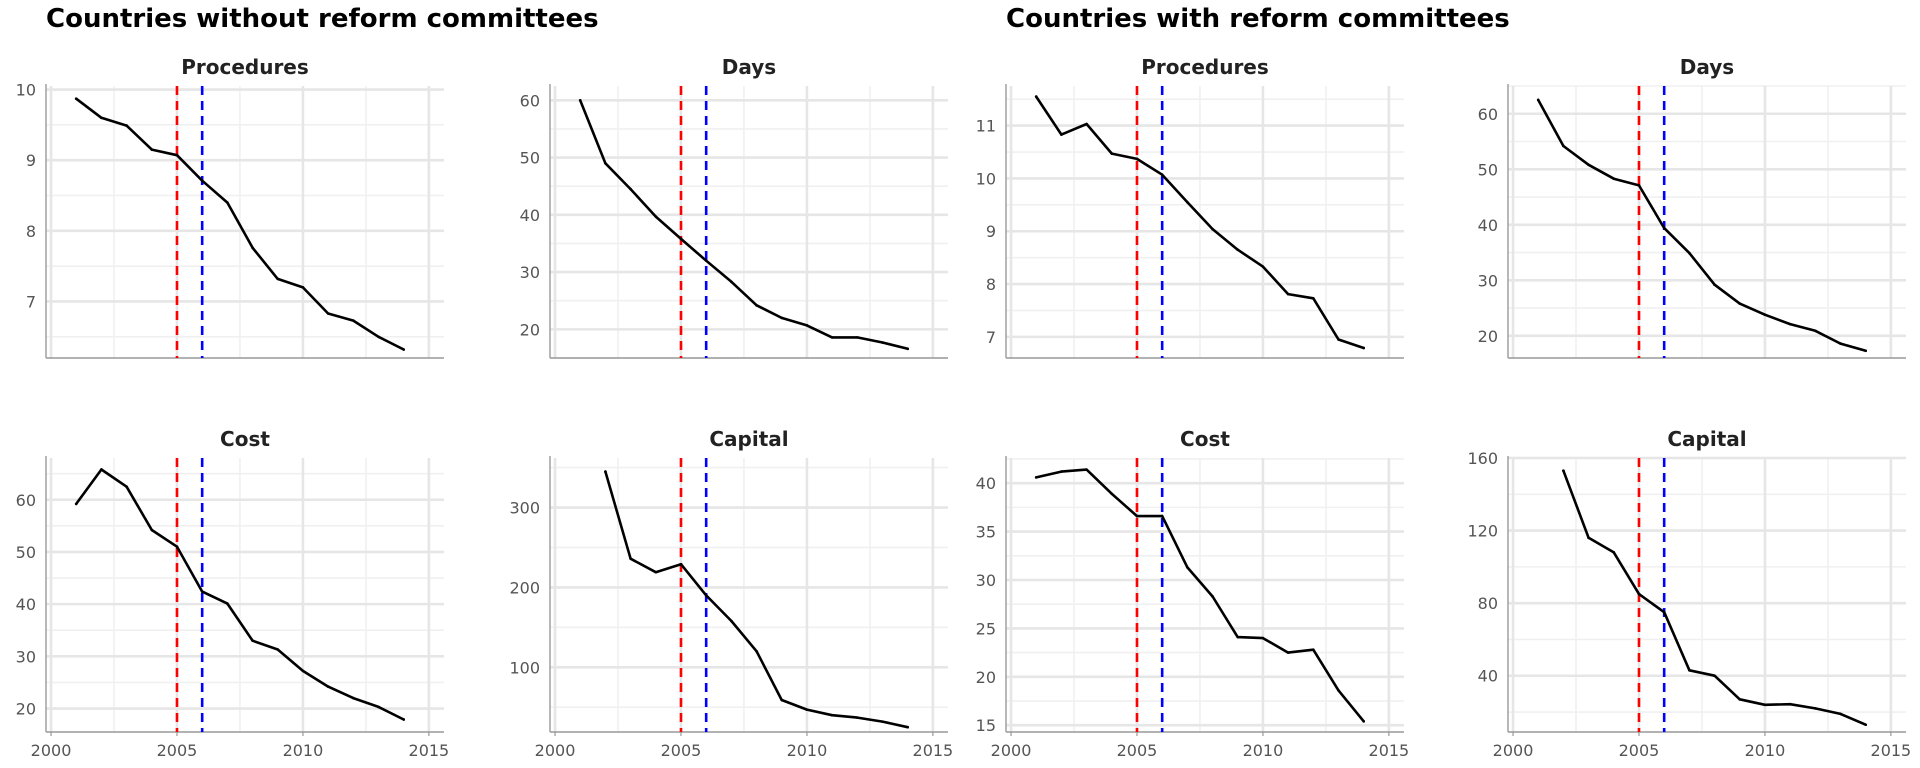  I want to click on x-tick-label: 2015, so click(933, 750).